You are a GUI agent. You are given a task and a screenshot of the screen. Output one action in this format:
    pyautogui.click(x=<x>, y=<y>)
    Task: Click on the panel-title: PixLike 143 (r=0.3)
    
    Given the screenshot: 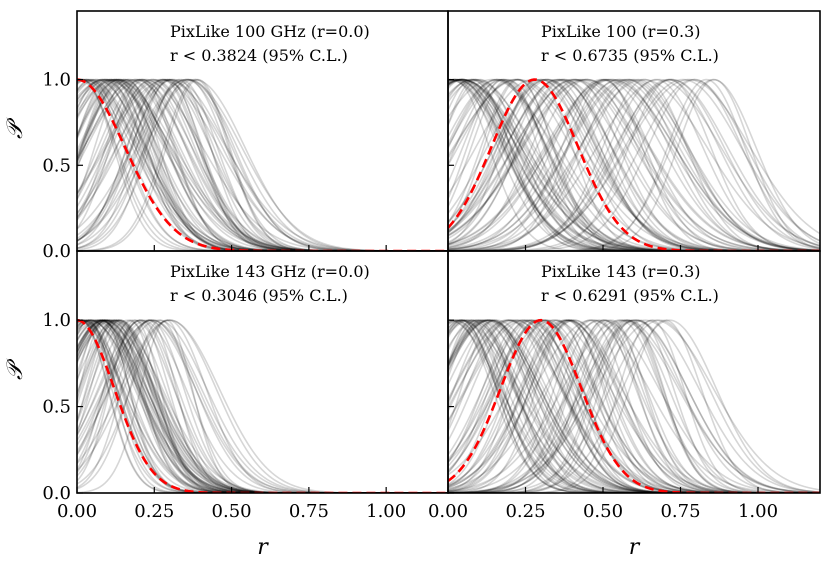 What is the action you would take?
    pyautogui.click(x=621, y=271)
    